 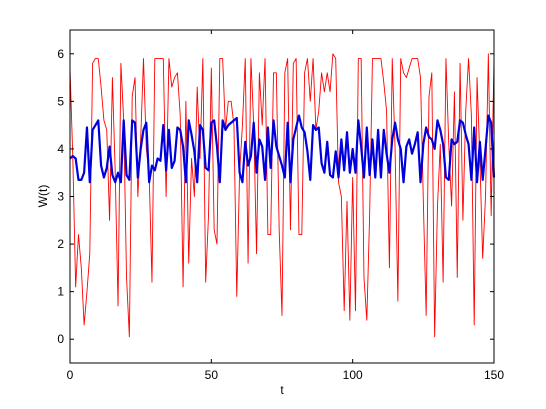 What do you see at coordinates (70, 375) in the screenshot?
I see `x-tick-label: 0` at bounding box center [70, 375].